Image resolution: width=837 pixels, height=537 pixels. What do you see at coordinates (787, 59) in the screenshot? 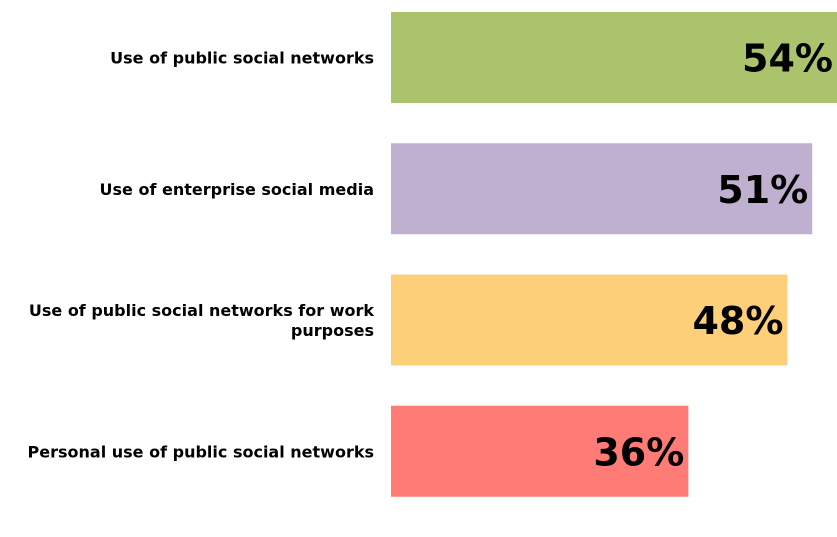
I see `bar-value-label-1: 54%` at bounding box center [787, 59].